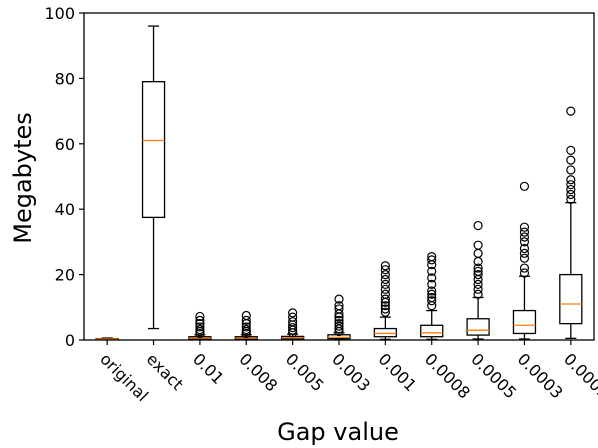 This screenshot has height=448, width=598. Describe the element at coordinates (65, 275) in the screenshot. I see `y-tick-label: 20` at that location.